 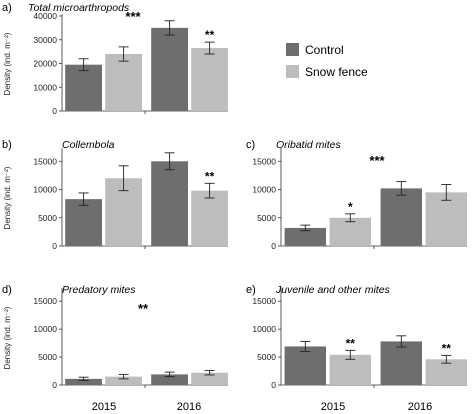 What do you see at coordinates (262, 407) in the screenshot?
I see `x-axis-year-labels: 2015 2016 2015 2016` at bounding box center [262, 407].